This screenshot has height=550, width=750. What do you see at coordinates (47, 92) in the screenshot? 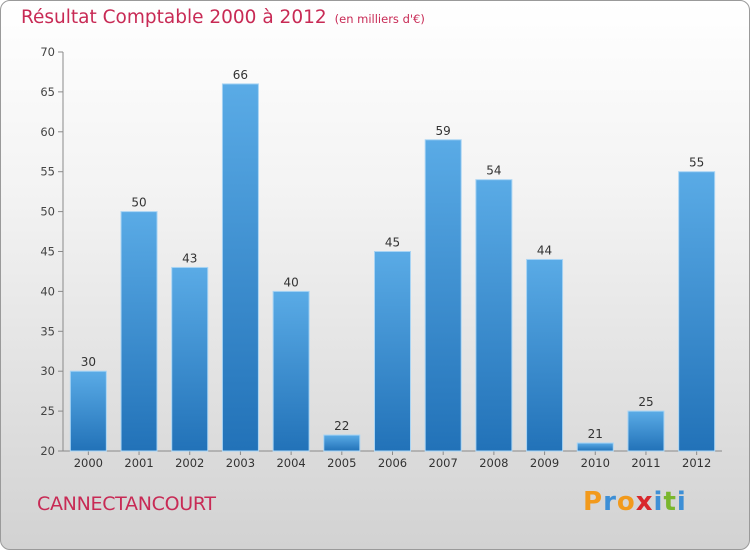
I see `y-tick-label: 65` at bounding box center [47, 92].